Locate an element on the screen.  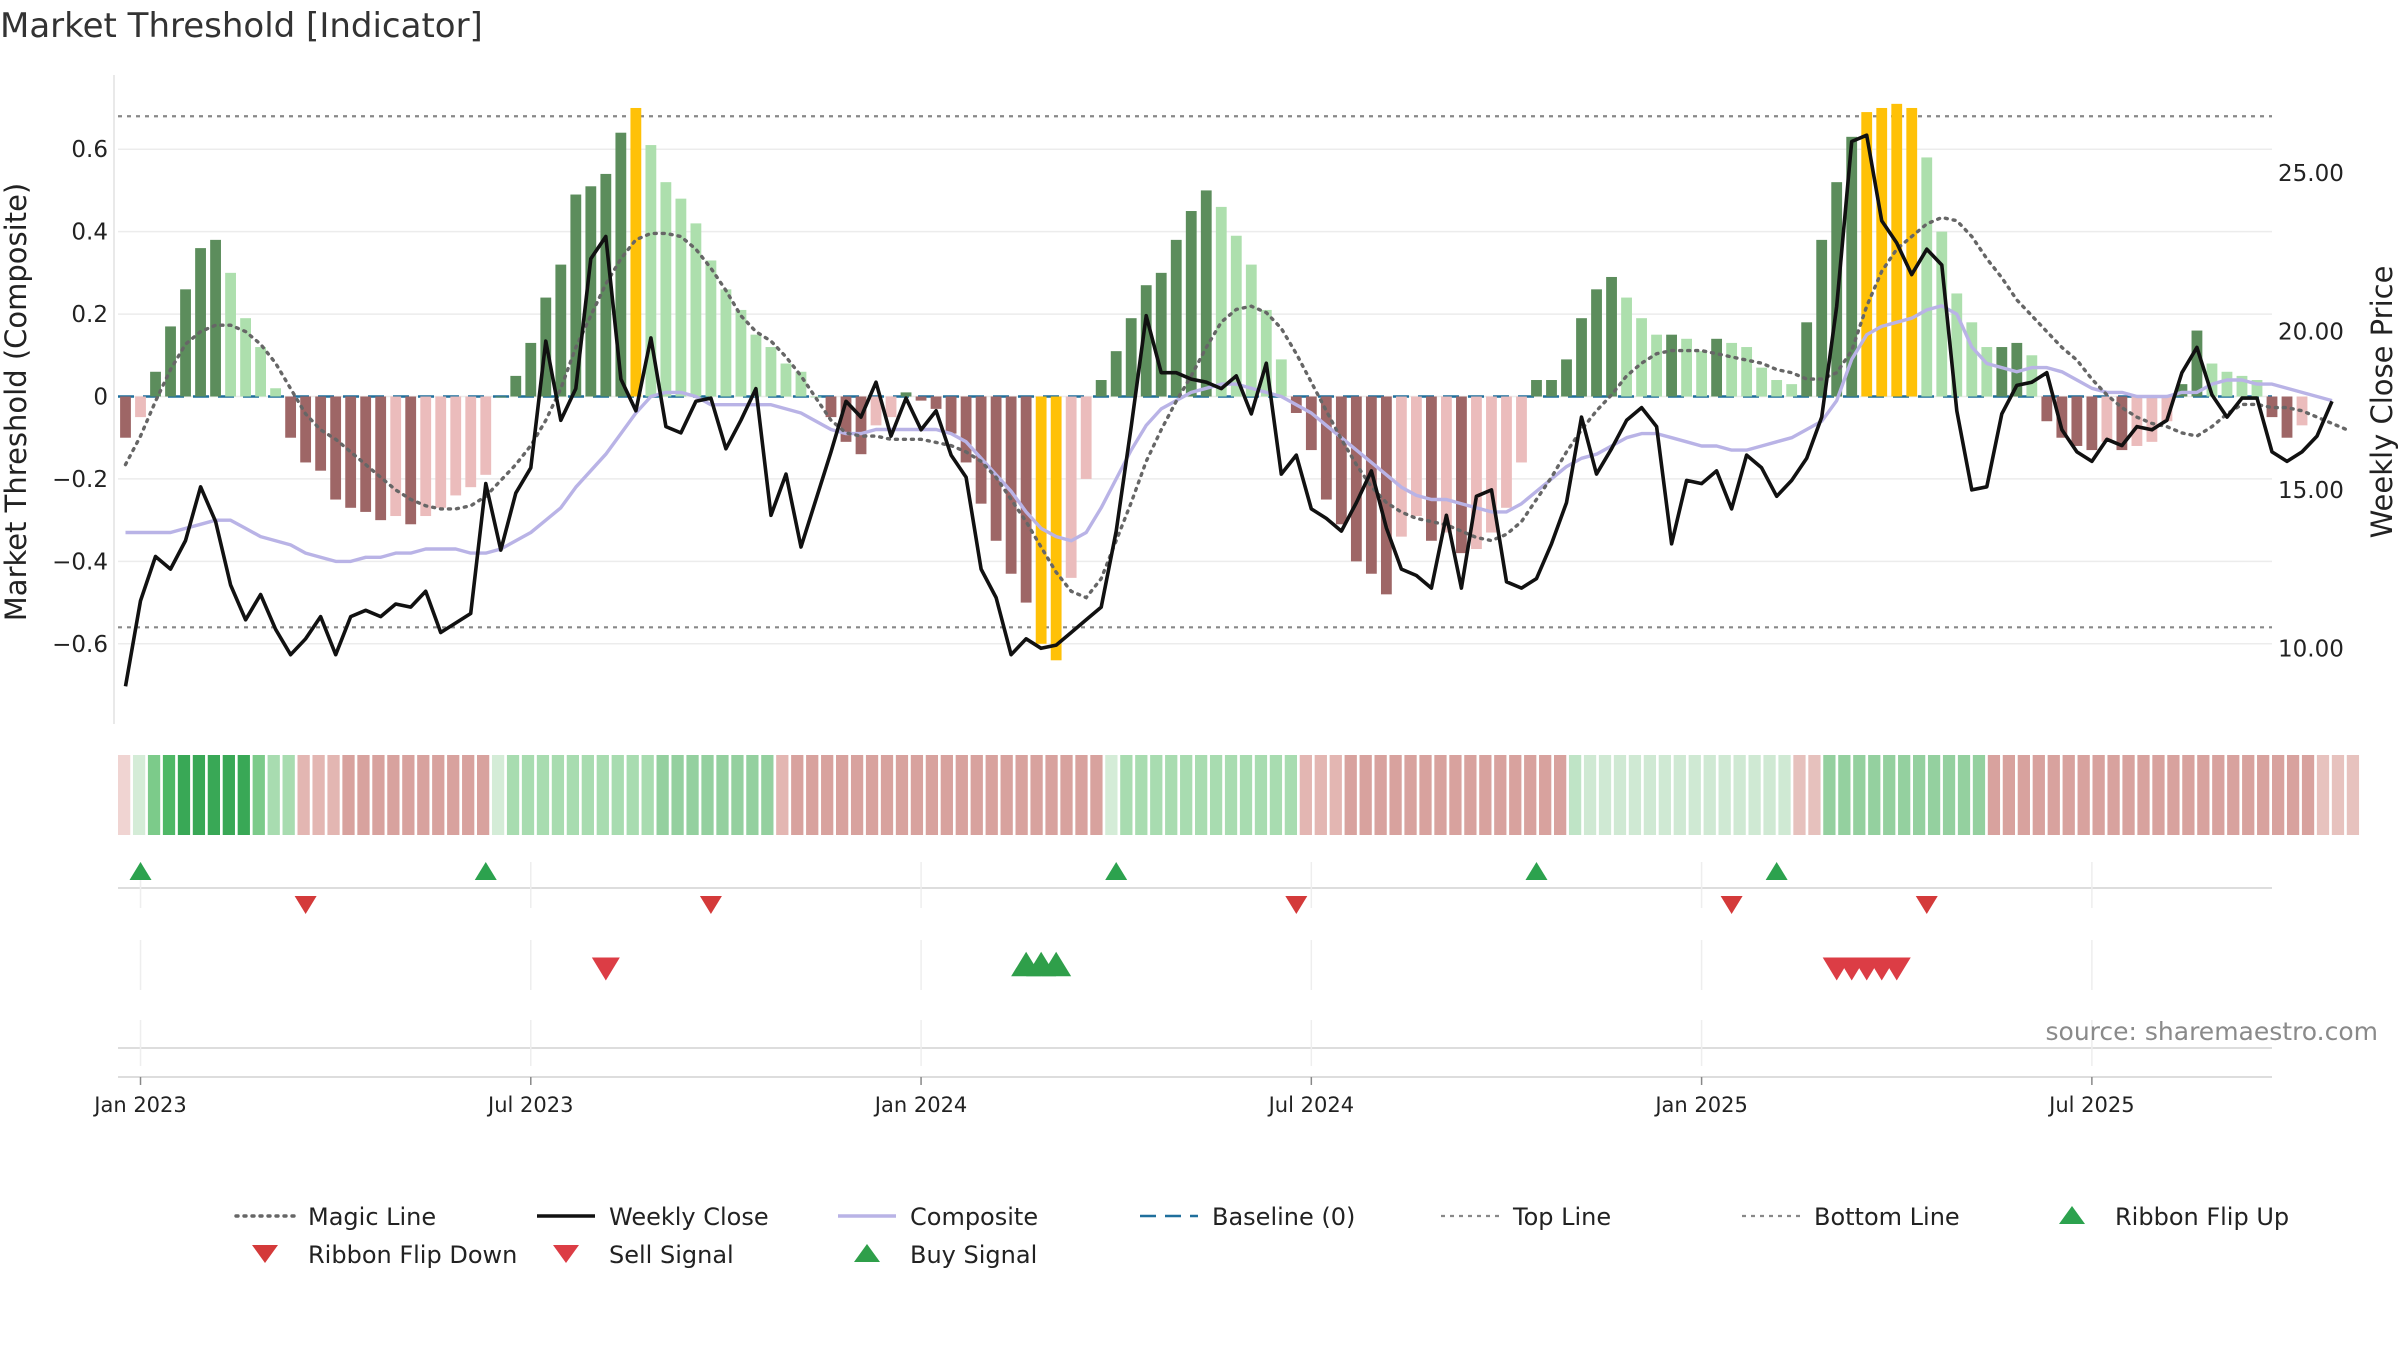
legend-label: Ribbon Flip Up is located at coordinates (2202, 1217).